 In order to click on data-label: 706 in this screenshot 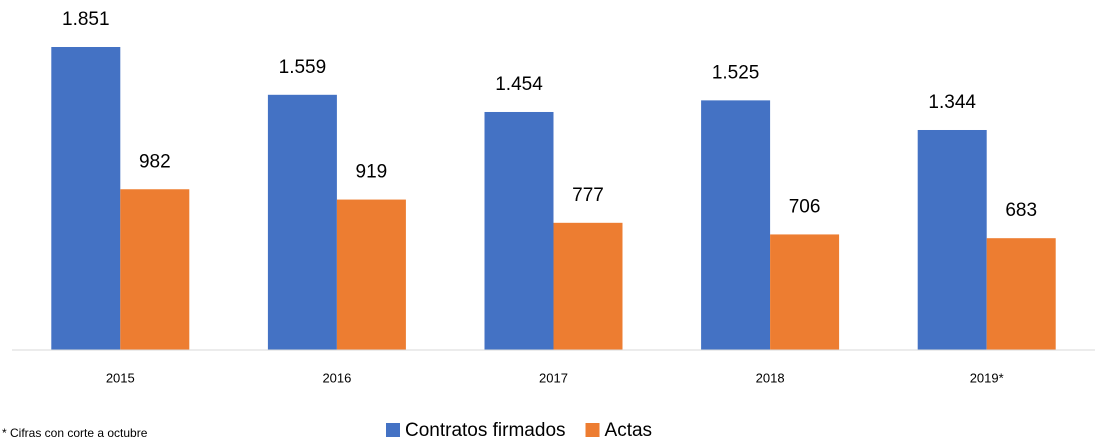, I will do `click(805, 206)`.